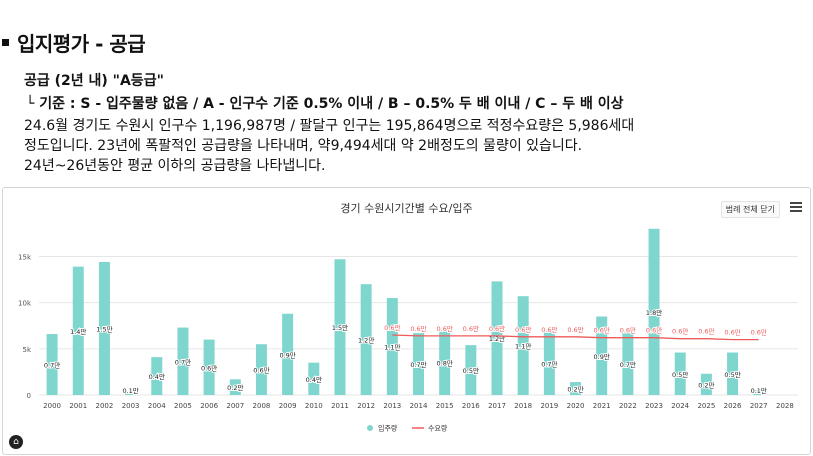 The image size is (813, 456). I want to click on supply-data-label: 0.5만, so click(471, 370).